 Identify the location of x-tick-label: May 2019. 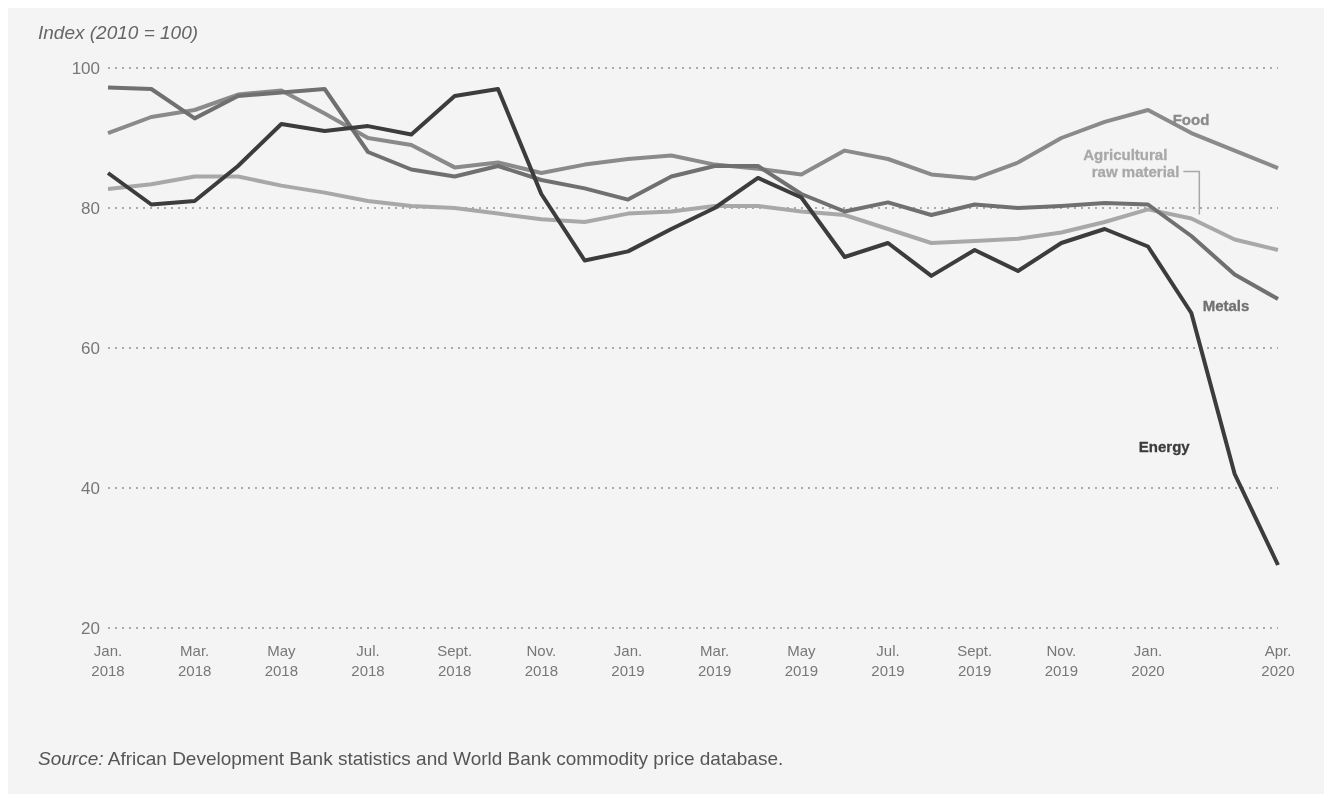
(801, 660).